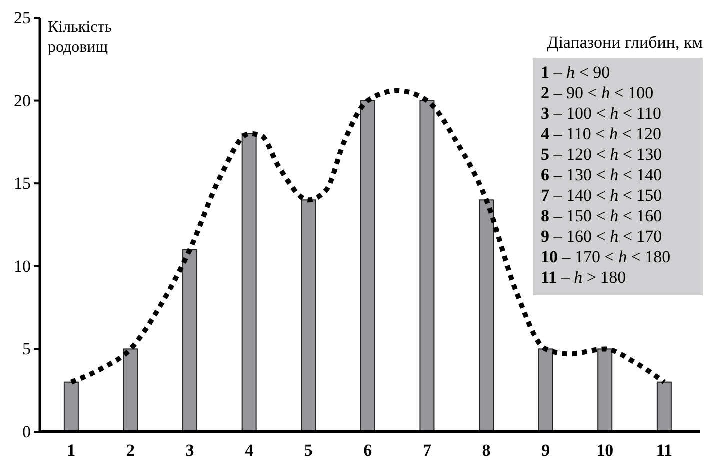 This screenshot has height=462, width=709. Describe the element at coordinates (71, 450) in the screenshot. I see `x-tick-label: 1` at that location.